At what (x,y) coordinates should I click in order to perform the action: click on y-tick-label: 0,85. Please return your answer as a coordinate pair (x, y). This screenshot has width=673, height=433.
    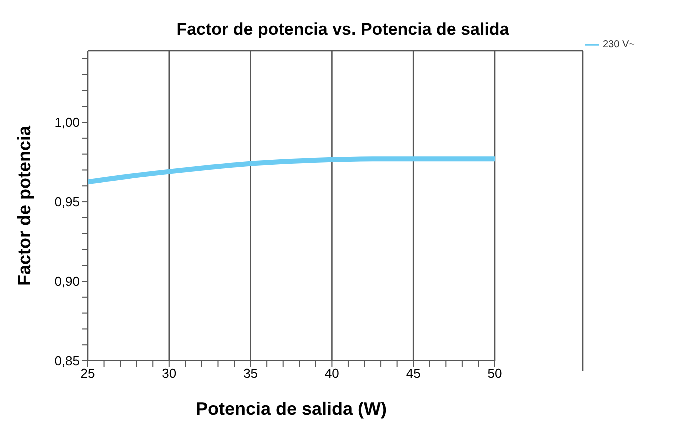
    Looking at the image, I should click on (67, 361).